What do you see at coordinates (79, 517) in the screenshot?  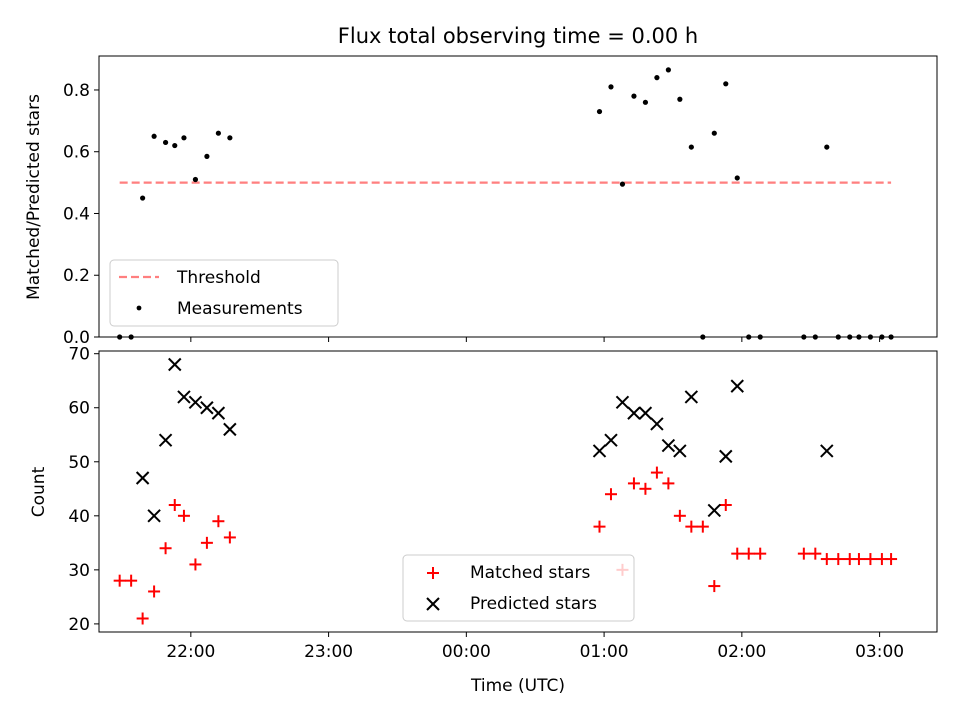 I see `bottom-y-tick-label: 40` at bounding box center [79, 517].